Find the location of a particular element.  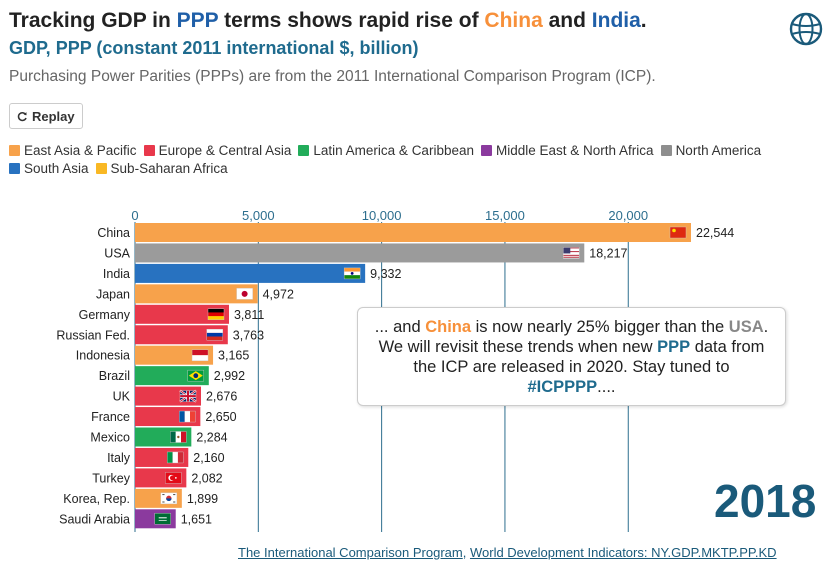

legend-row: South Asia Sub-Saharan Africa is located at coordinates (414, 168).